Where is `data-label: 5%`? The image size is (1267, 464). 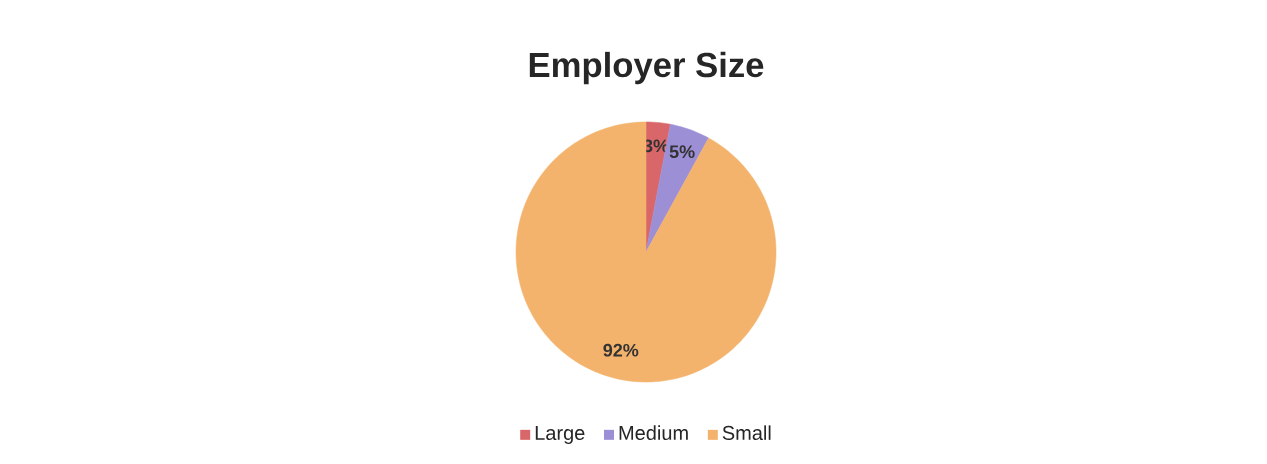 data-label: 5% is located at coordinates (682, 152).